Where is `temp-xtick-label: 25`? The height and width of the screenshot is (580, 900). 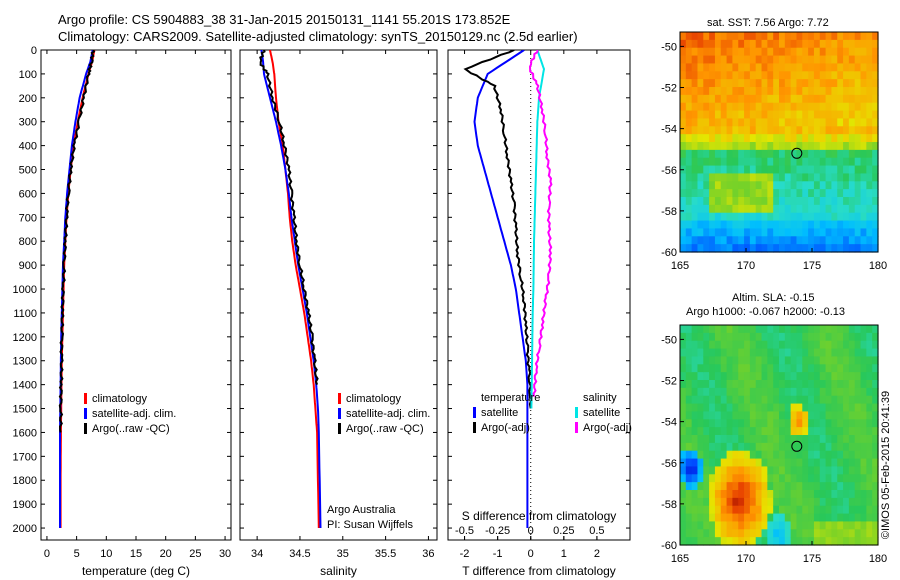 temp-xtick-label: 25 is located at coordinates (195, 554).